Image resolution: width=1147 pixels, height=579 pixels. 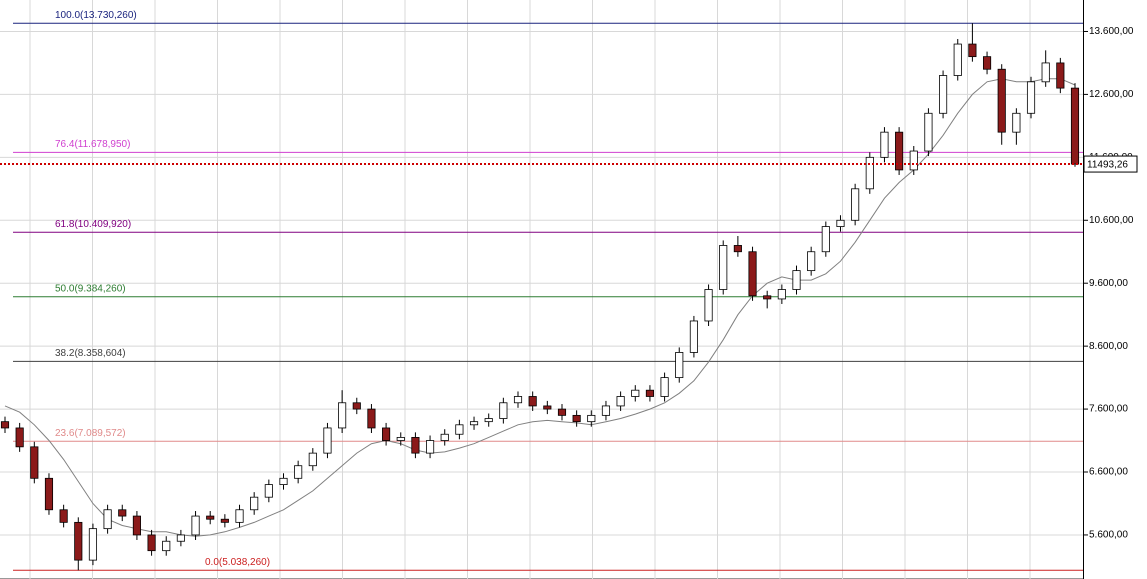 I want to click on y-tick-label: 9.600,00, so click(x=1108, y=283).